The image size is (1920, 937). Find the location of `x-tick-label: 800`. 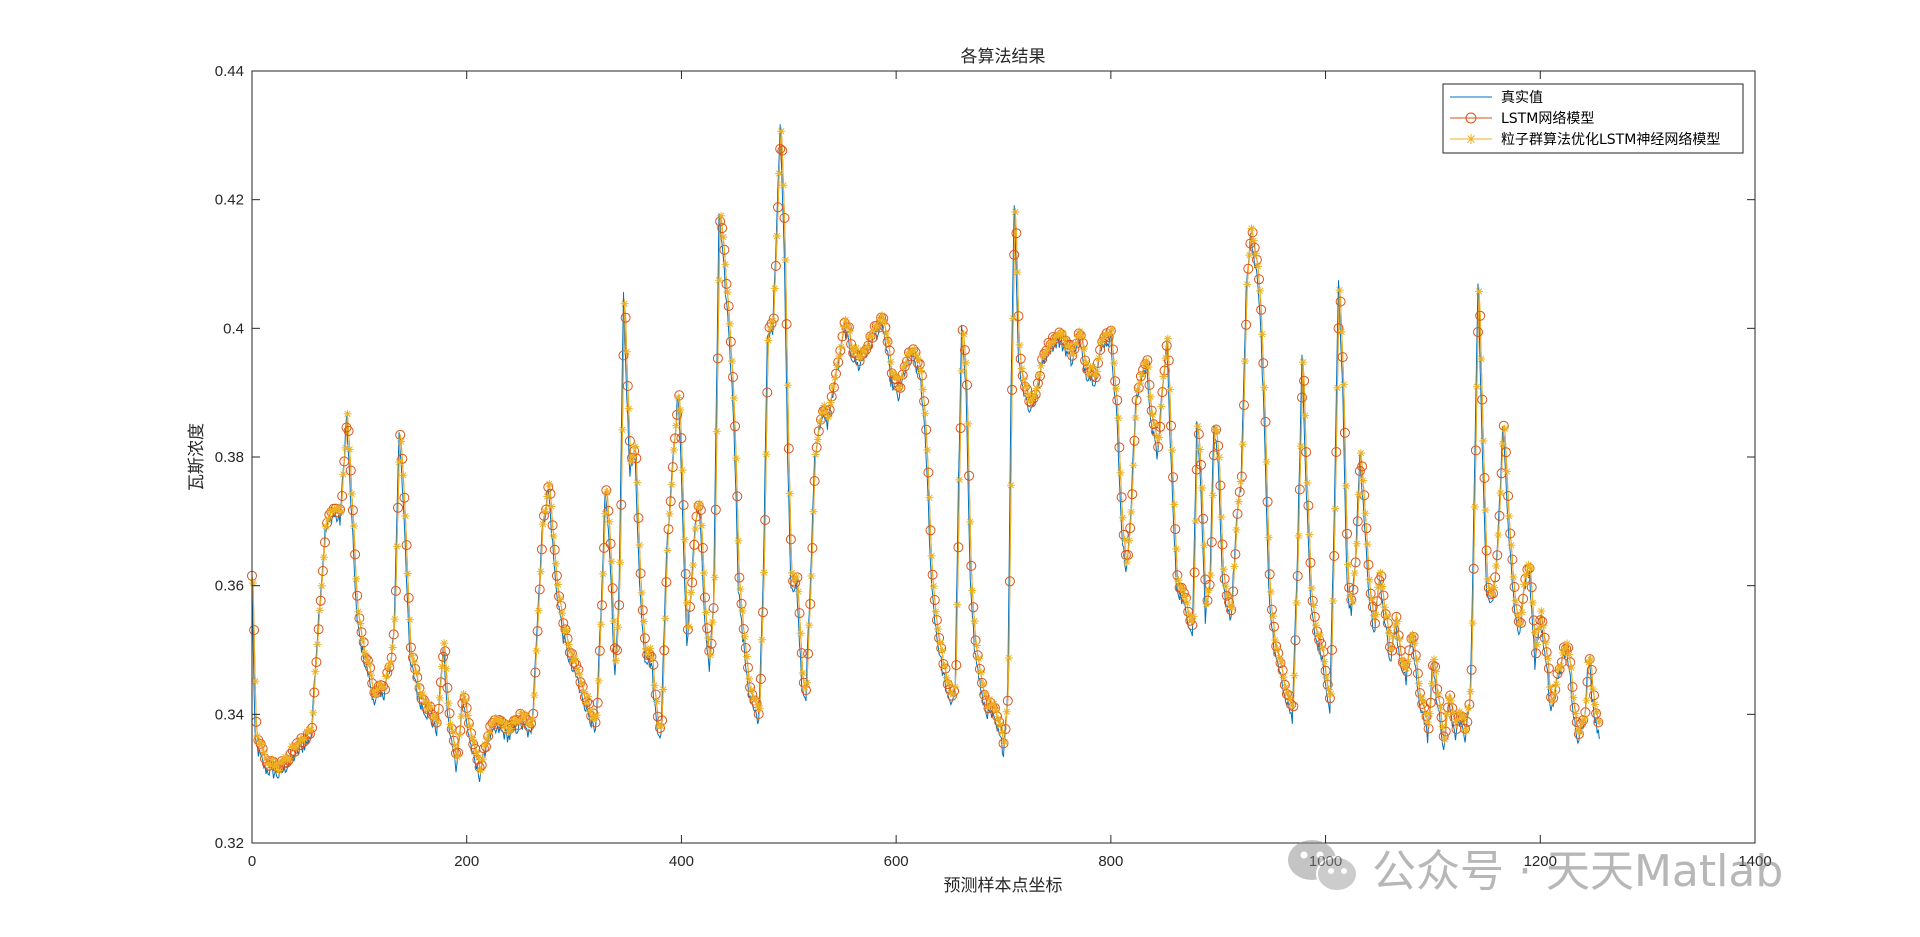

x-tick-label: 800 is located at coordinates (1110, 861).